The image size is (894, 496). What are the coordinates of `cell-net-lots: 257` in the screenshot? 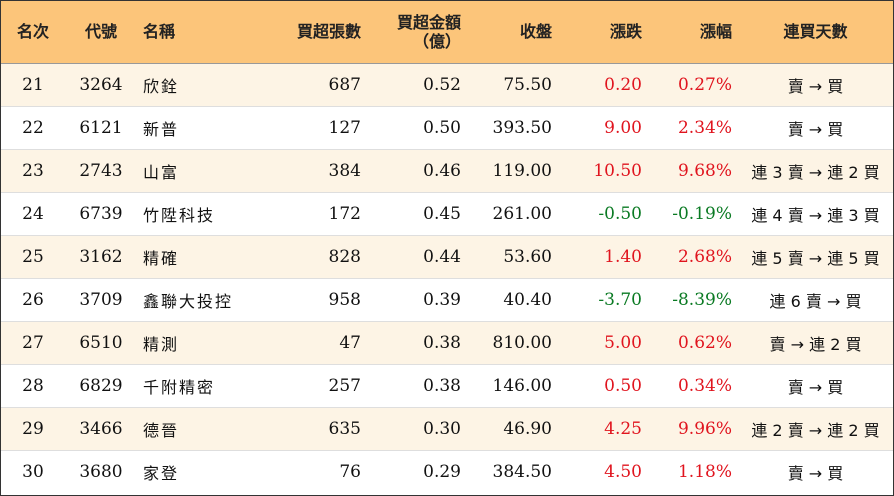 It's located at (312, 386).